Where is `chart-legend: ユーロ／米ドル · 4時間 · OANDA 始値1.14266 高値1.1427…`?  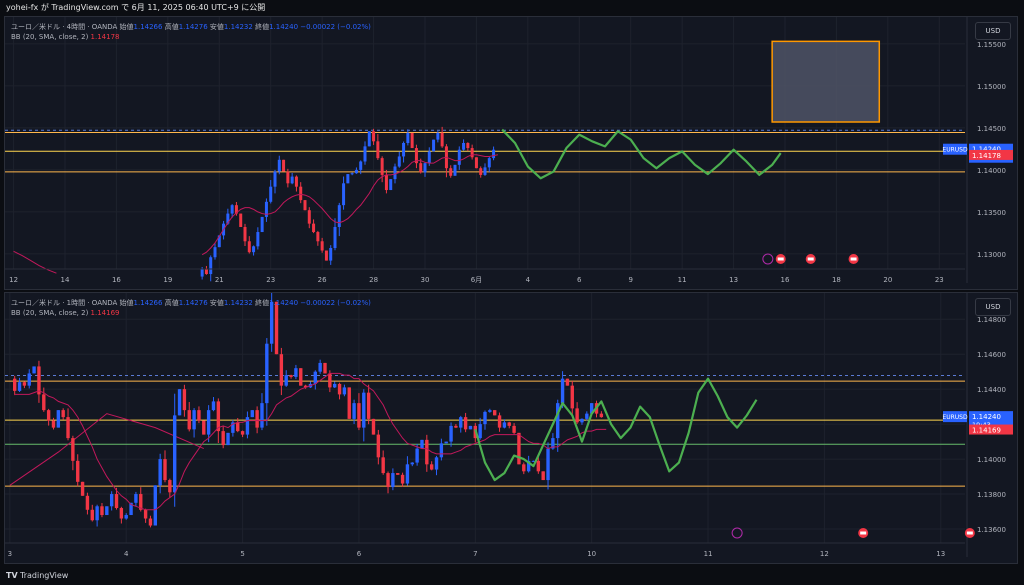 chart-legend: ユーロ／米ドル · 4時間 · OANDA 始値1.14266 高値1.1427… is located at coordinates (191, 27).